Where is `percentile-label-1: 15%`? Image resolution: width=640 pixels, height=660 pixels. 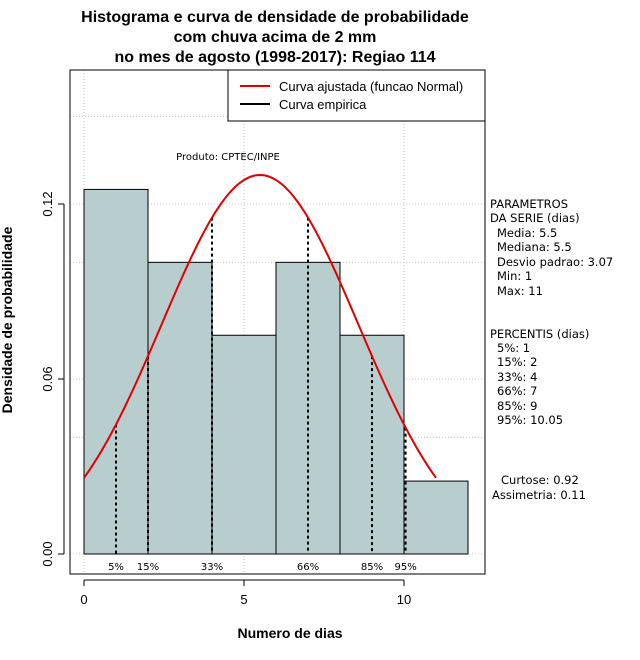
percentile-label-1: 15% is located at coordinates (148, 567).